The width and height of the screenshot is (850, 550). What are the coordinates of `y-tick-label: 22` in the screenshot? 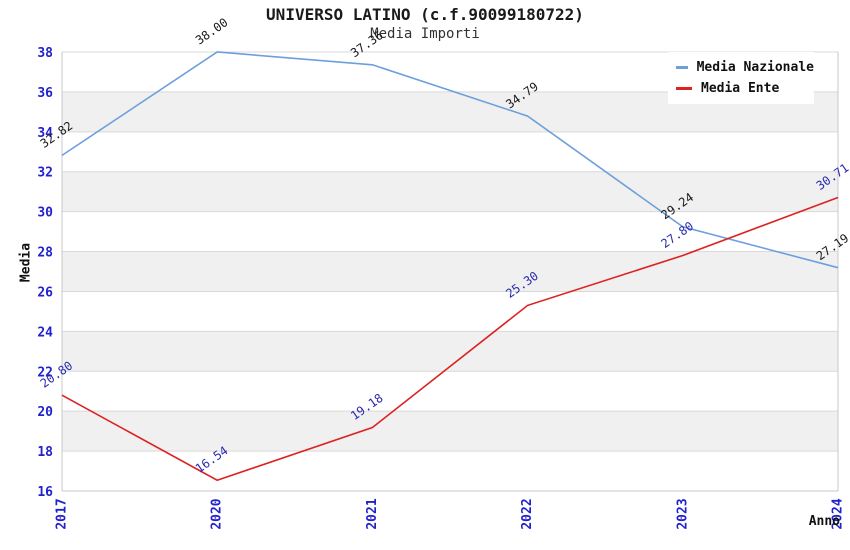 It's located at (45, 372).